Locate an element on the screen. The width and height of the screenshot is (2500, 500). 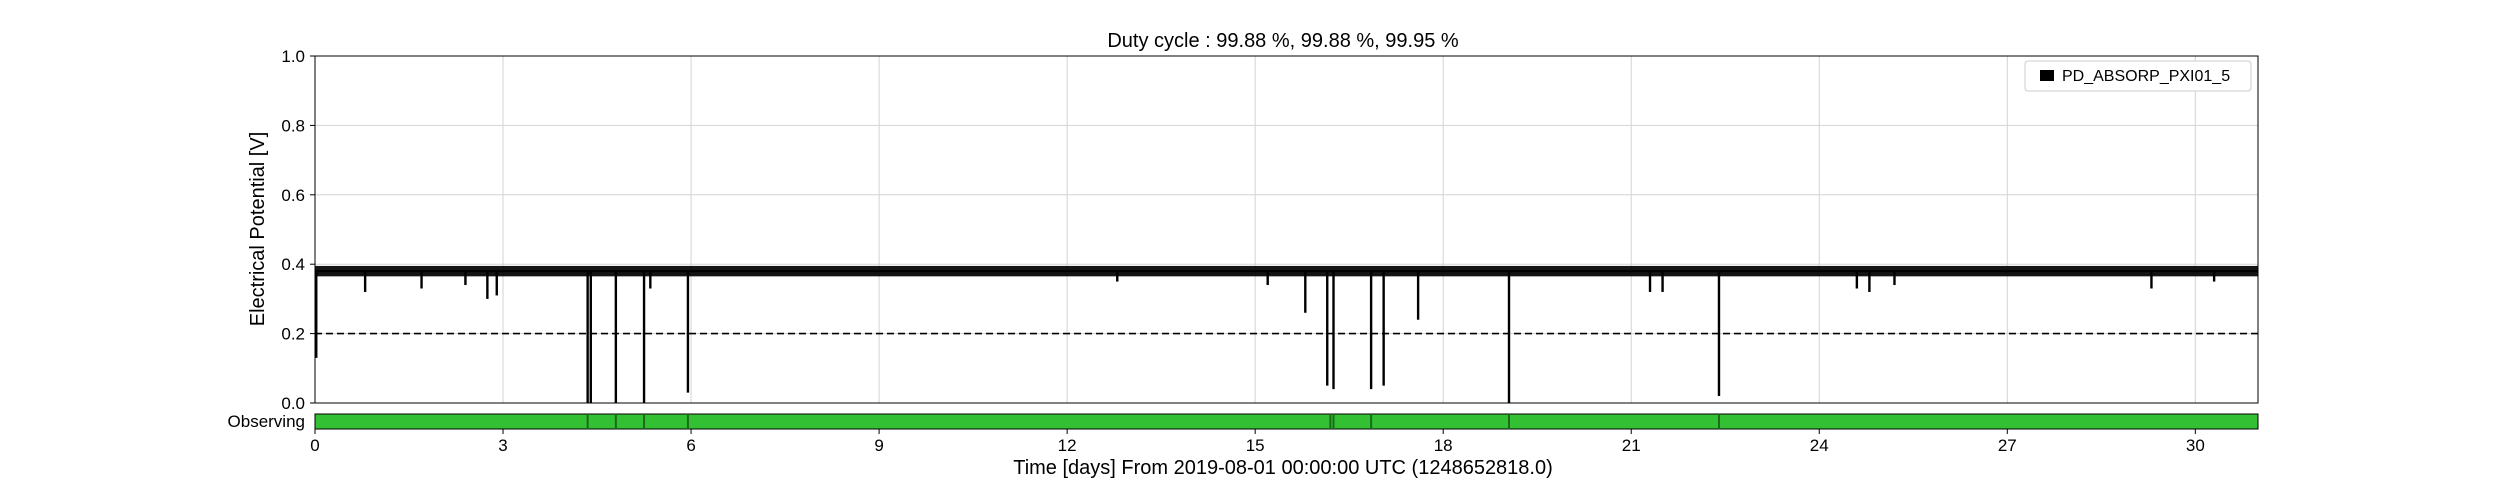
x-tick-label: 27 is located at coordinates (2007, 445).